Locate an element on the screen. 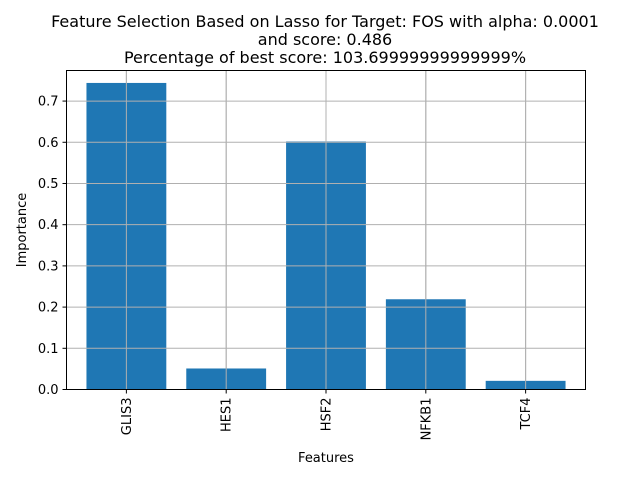 The height and width of the screenshot is (480, 640). y-tick-label: 0.1 is located at coordinates (48, 349).